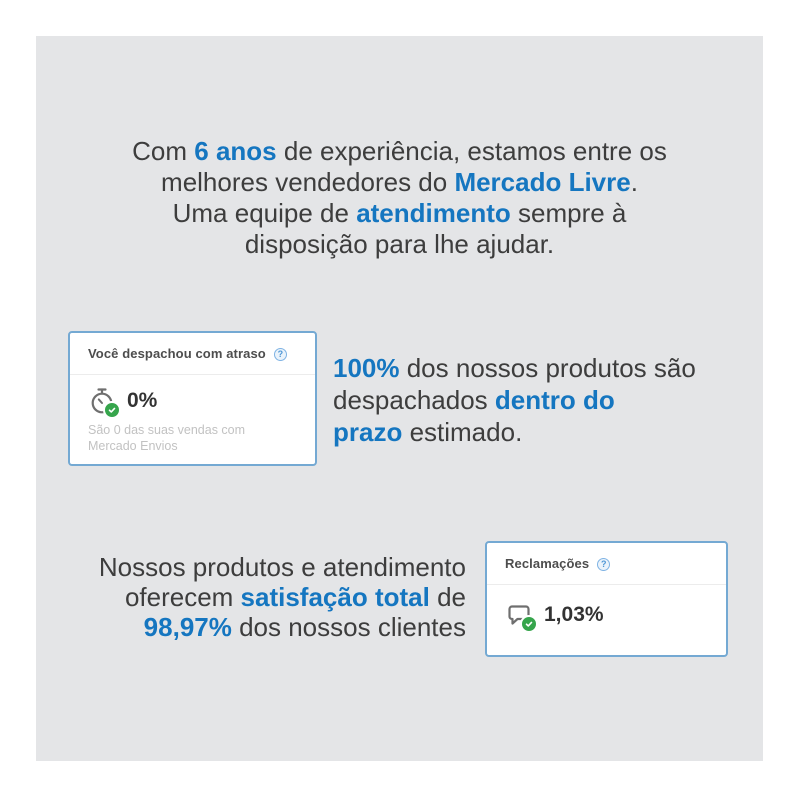  I want to click on shipping-metric-value: 0%, so click(142, 400).